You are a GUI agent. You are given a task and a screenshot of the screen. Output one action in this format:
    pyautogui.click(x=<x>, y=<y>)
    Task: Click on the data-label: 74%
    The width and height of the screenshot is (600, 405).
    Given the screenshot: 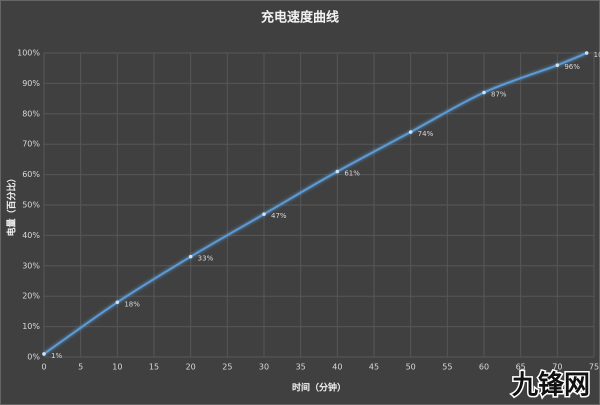 What is the action you would take?
    pyautogui.click(x=426, y=134)
    